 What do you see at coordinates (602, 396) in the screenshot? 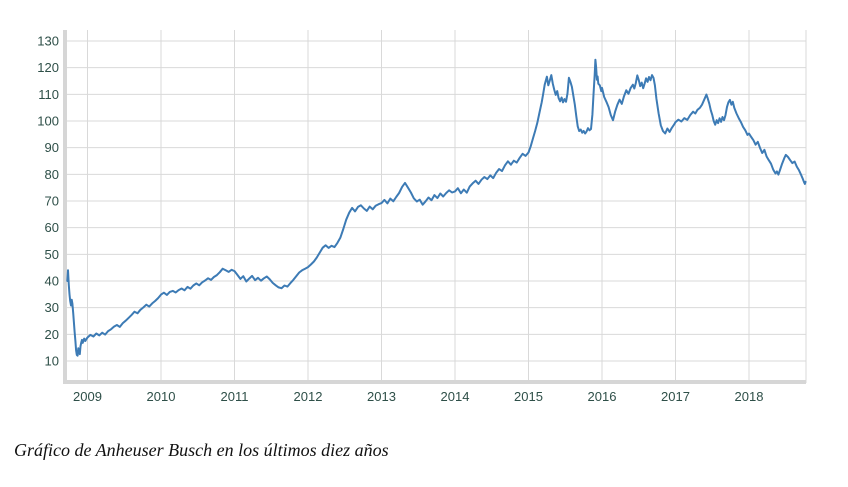
I see `x-tick-label: 2016` at bounding box center [602, 396].